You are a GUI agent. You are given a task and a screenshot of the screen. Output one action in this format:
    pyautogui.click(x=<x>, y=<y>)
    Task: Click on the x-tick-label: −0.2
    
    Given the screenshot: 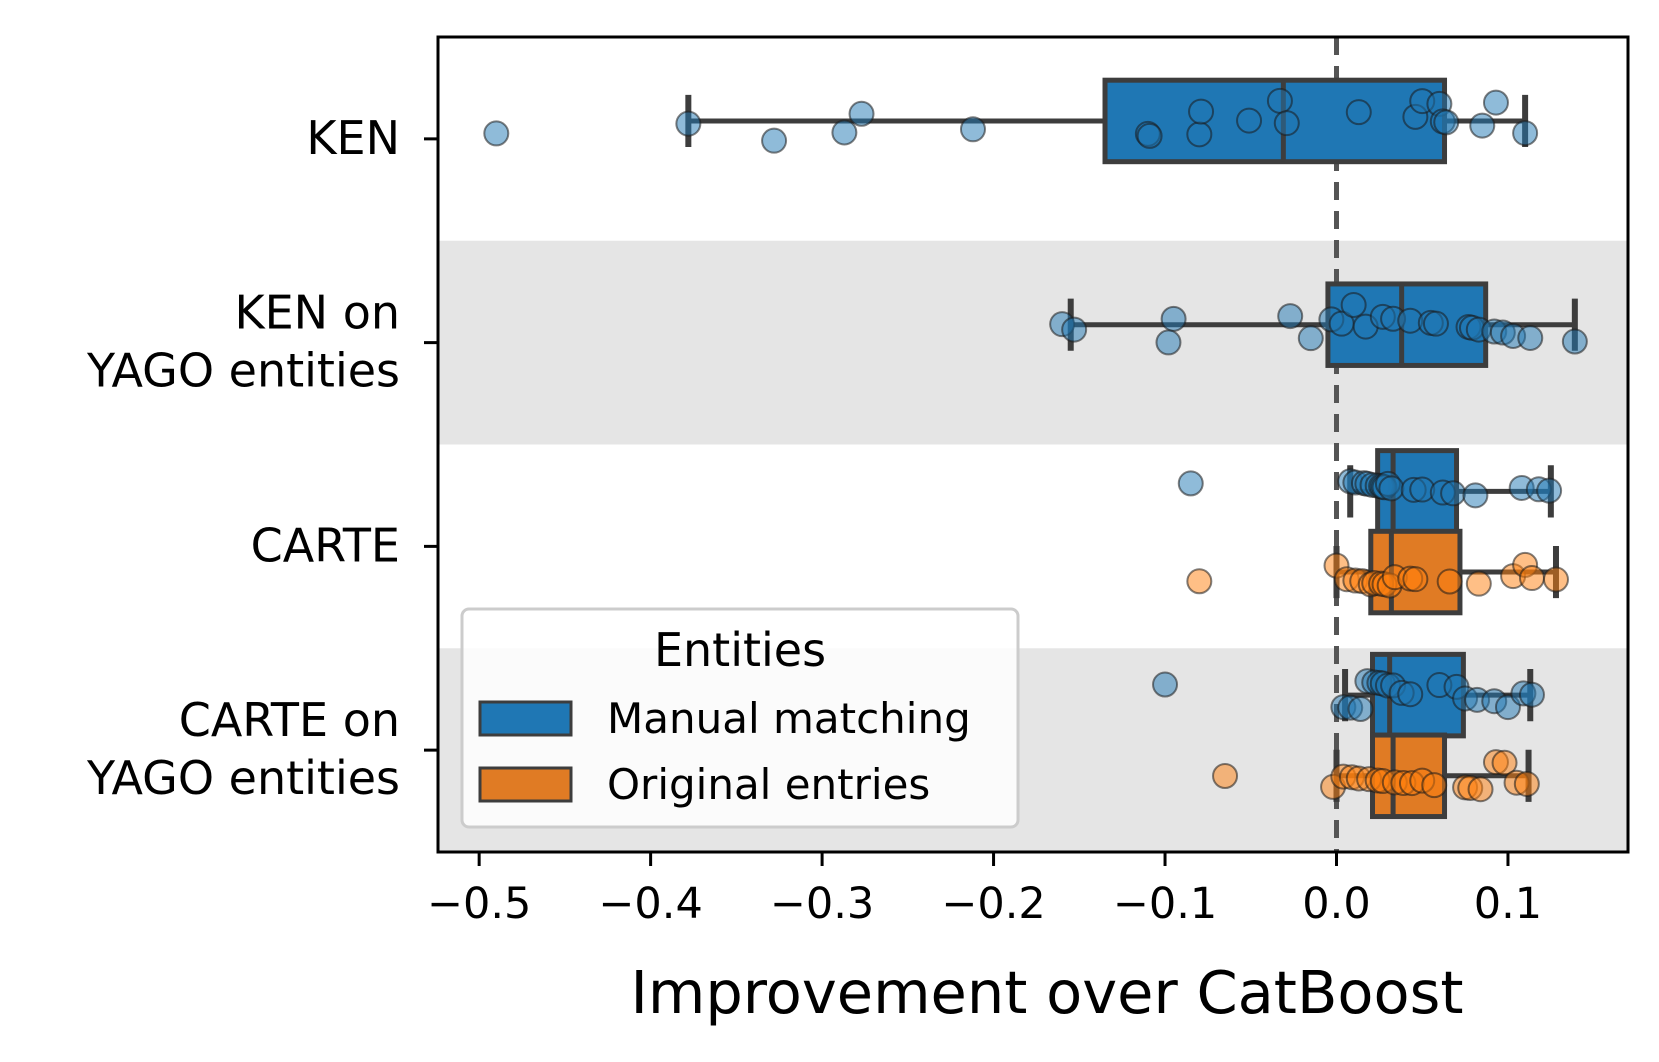 What is the action you would take?
    pyautogui.click(x=993, y=904)
    